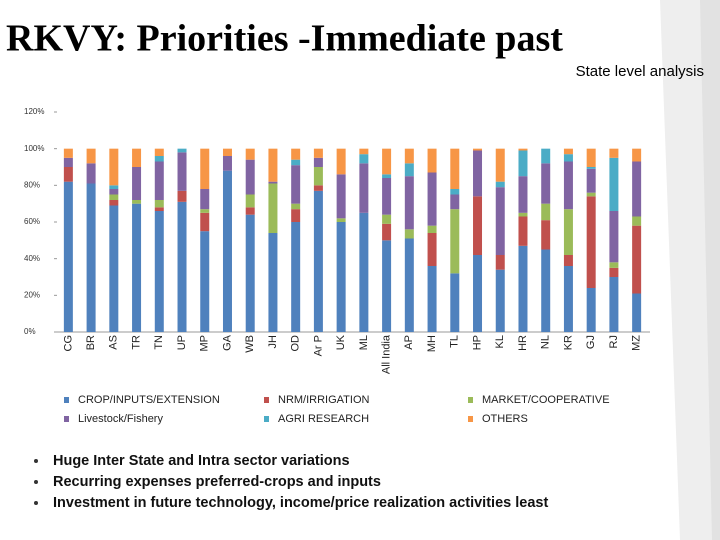  I want to click on x-tick-label: All India, so click(387, 354).